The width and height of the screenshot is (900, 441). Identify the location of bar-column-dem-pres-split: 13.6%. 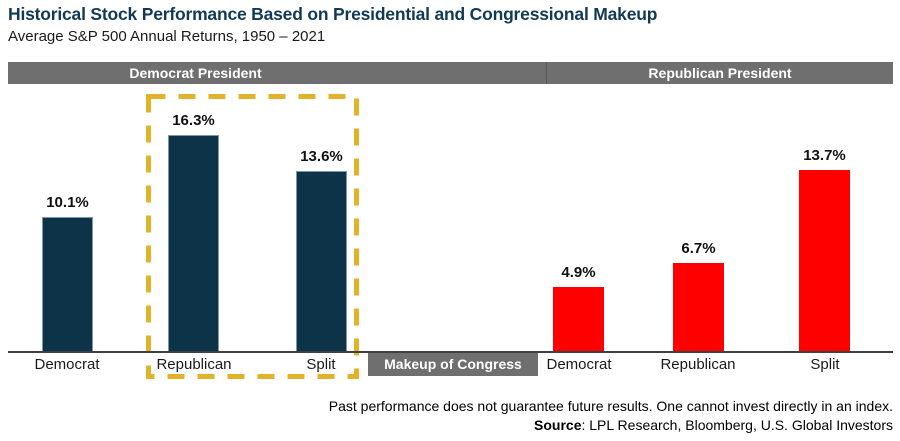
(321, 250).